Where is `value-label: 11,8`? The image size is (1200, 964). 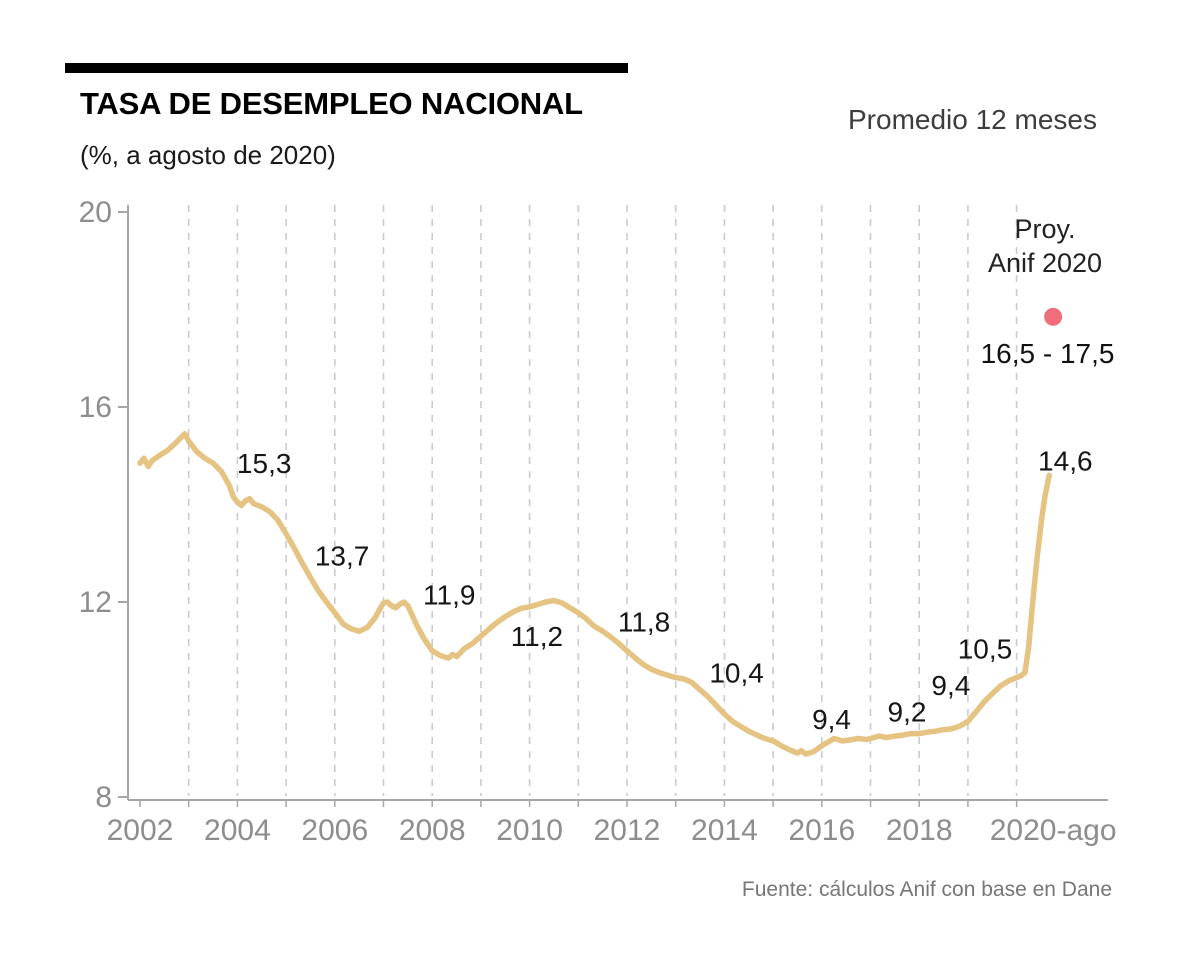 value-label: 11,8 is located at coordinates (644, 622).